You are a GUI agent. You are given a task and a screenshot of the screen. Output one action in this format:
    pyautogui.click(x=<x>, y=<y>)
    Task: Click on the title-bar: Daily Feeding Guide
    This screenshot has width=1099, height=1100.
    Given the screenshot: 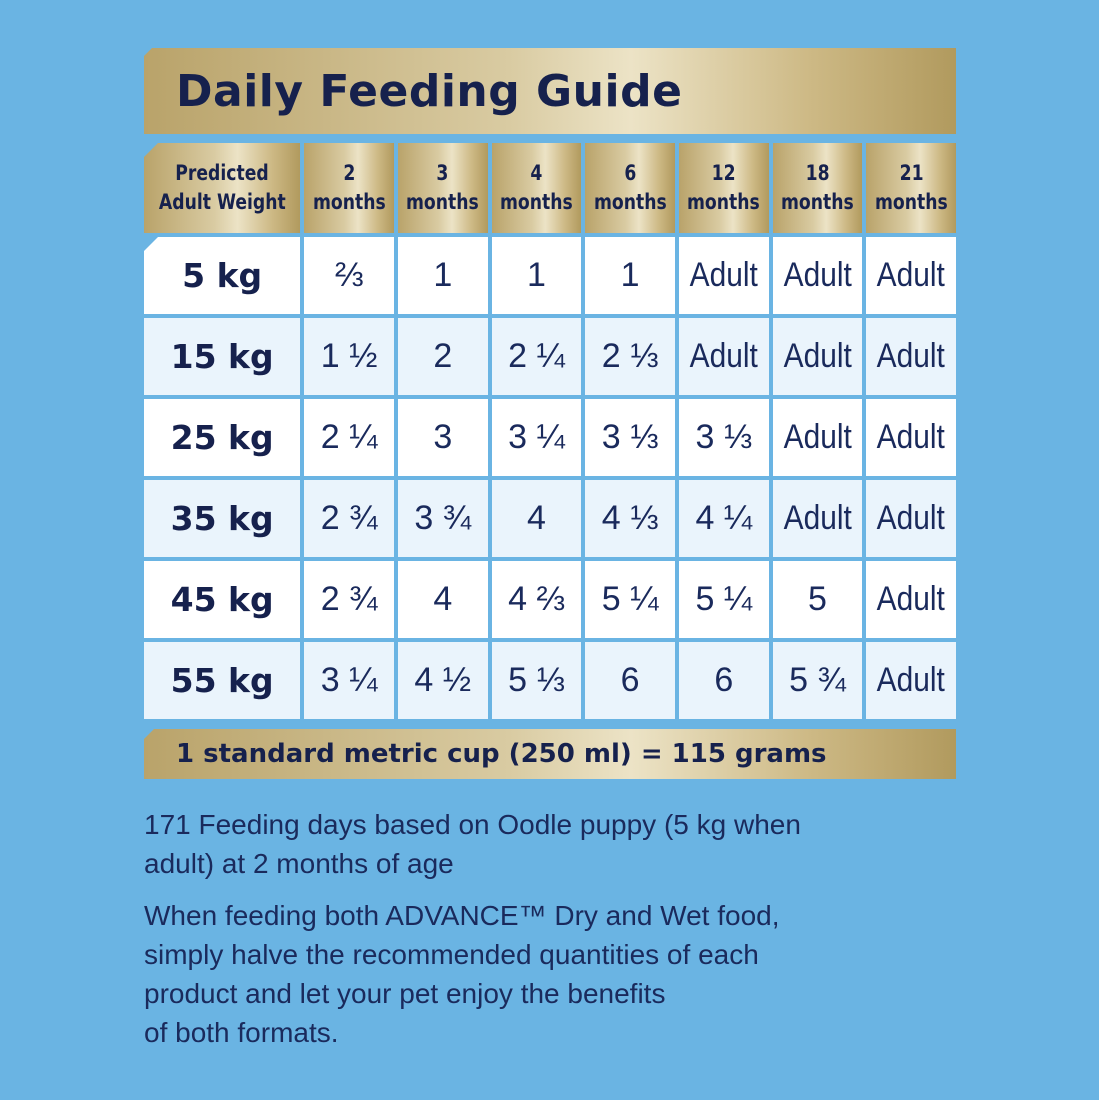 What is the action you would take?
    pyautogui.click(x=550, y=91)
    